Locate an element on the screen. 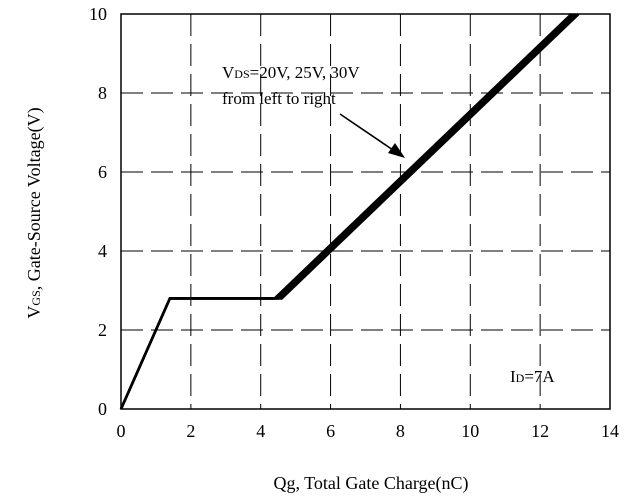  x-tick-label: 12 is located at coordinates (540, 431).